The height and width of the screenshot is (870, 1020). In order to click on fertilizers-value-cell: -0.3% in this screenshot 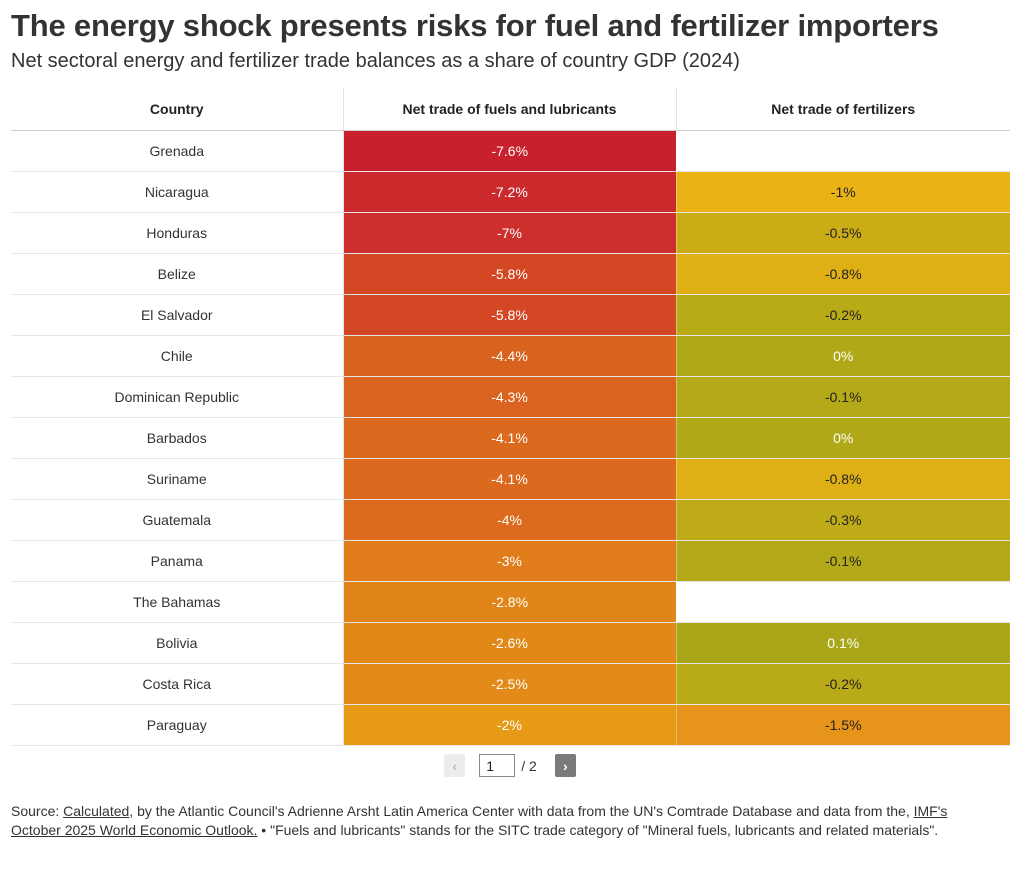, I will do `click(842, 520)`.